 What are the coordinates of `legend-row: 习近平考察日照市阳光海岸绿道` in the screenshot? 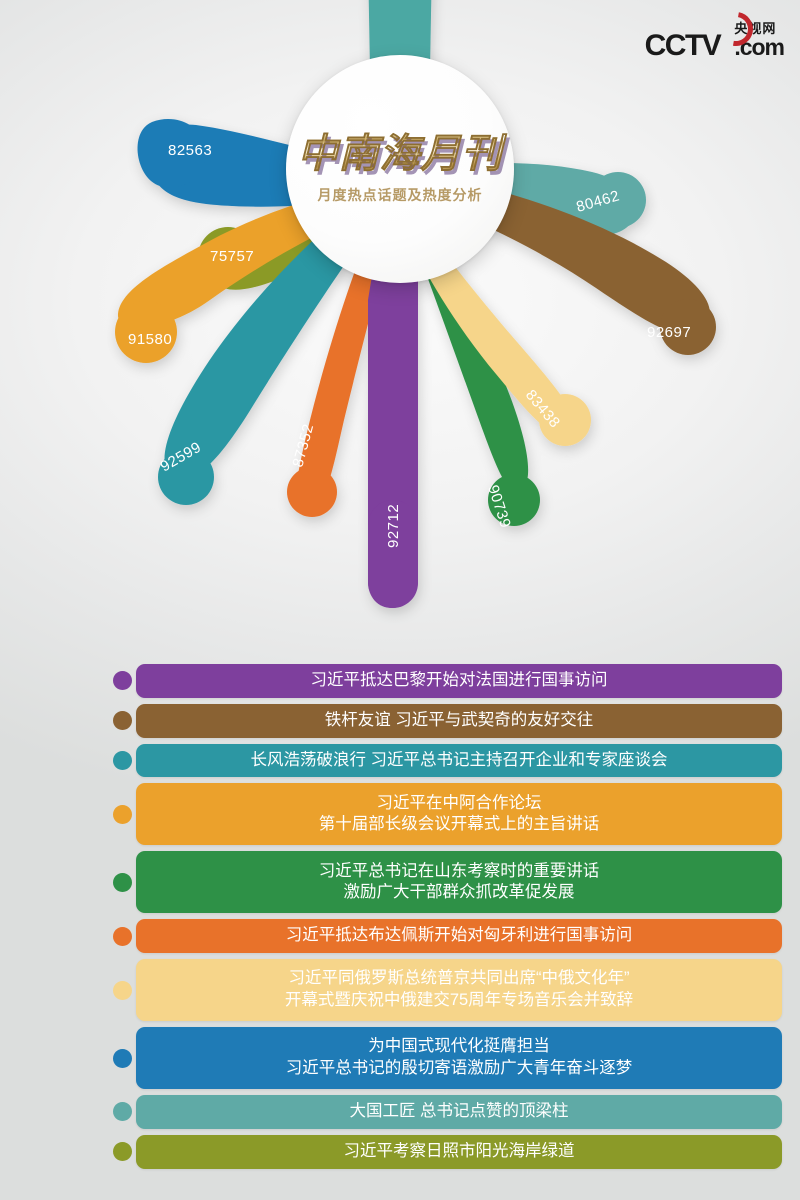 It's located at (400, 1151).